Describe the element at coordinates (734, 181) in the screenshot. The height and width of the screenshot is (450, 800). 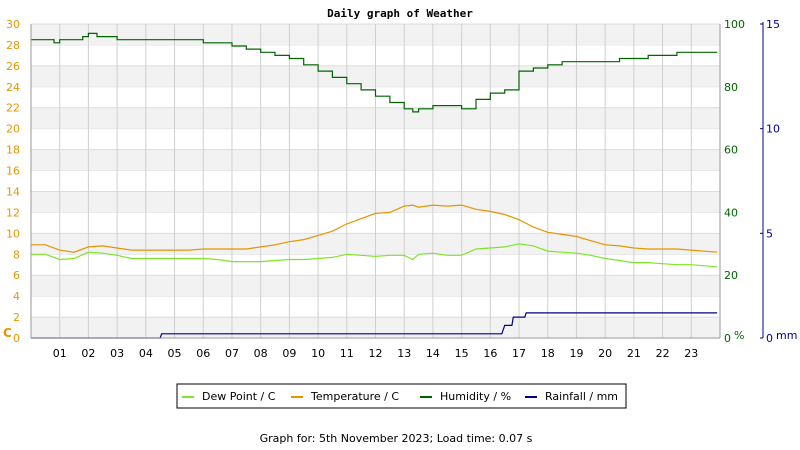
I see `humidity-axis-ticks: 0 20 40 60 80 100` at that location.